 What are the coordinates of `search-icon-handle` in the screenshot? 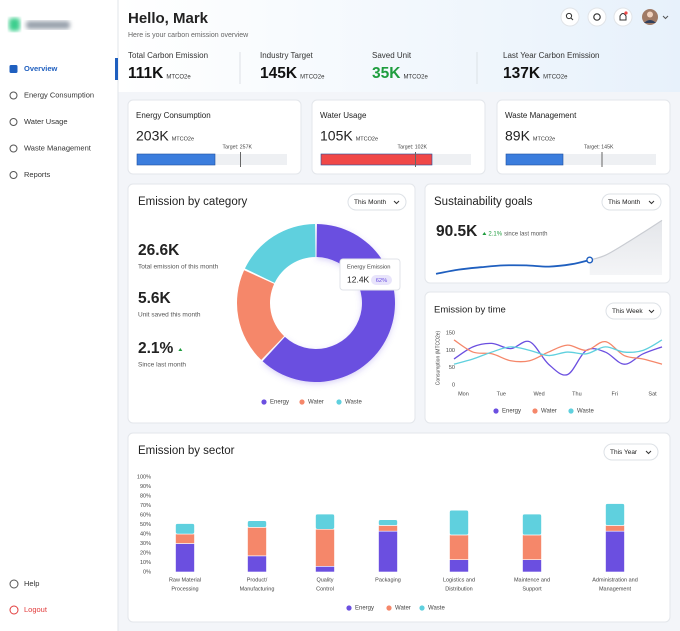 It's located at (572, 19).